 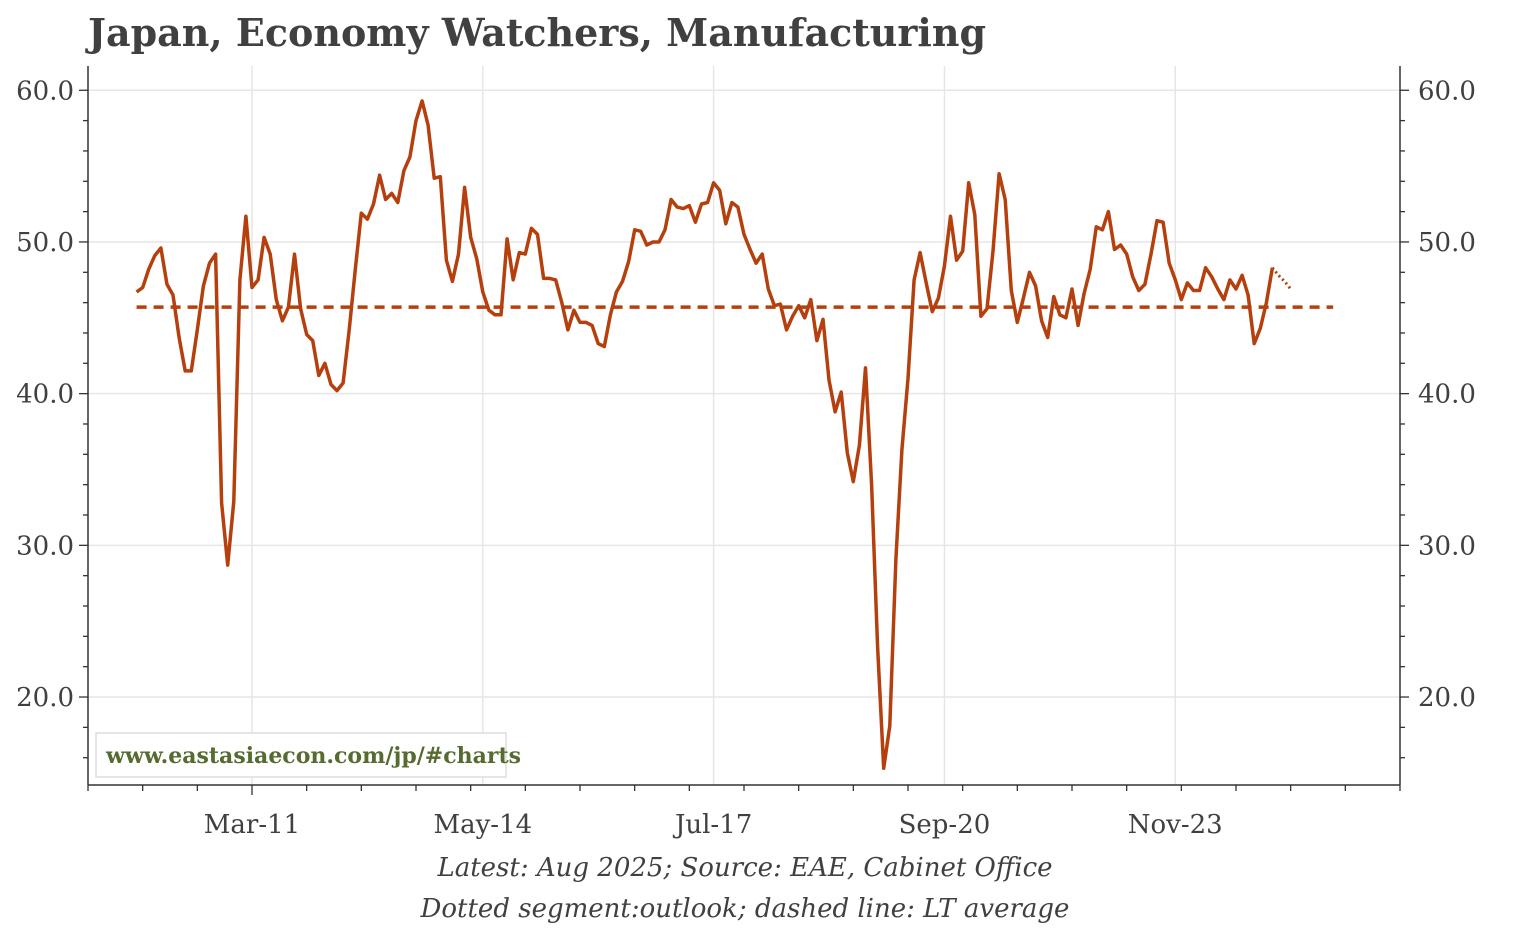 I want to click on series-outlook, so click(x=1281, y=278).